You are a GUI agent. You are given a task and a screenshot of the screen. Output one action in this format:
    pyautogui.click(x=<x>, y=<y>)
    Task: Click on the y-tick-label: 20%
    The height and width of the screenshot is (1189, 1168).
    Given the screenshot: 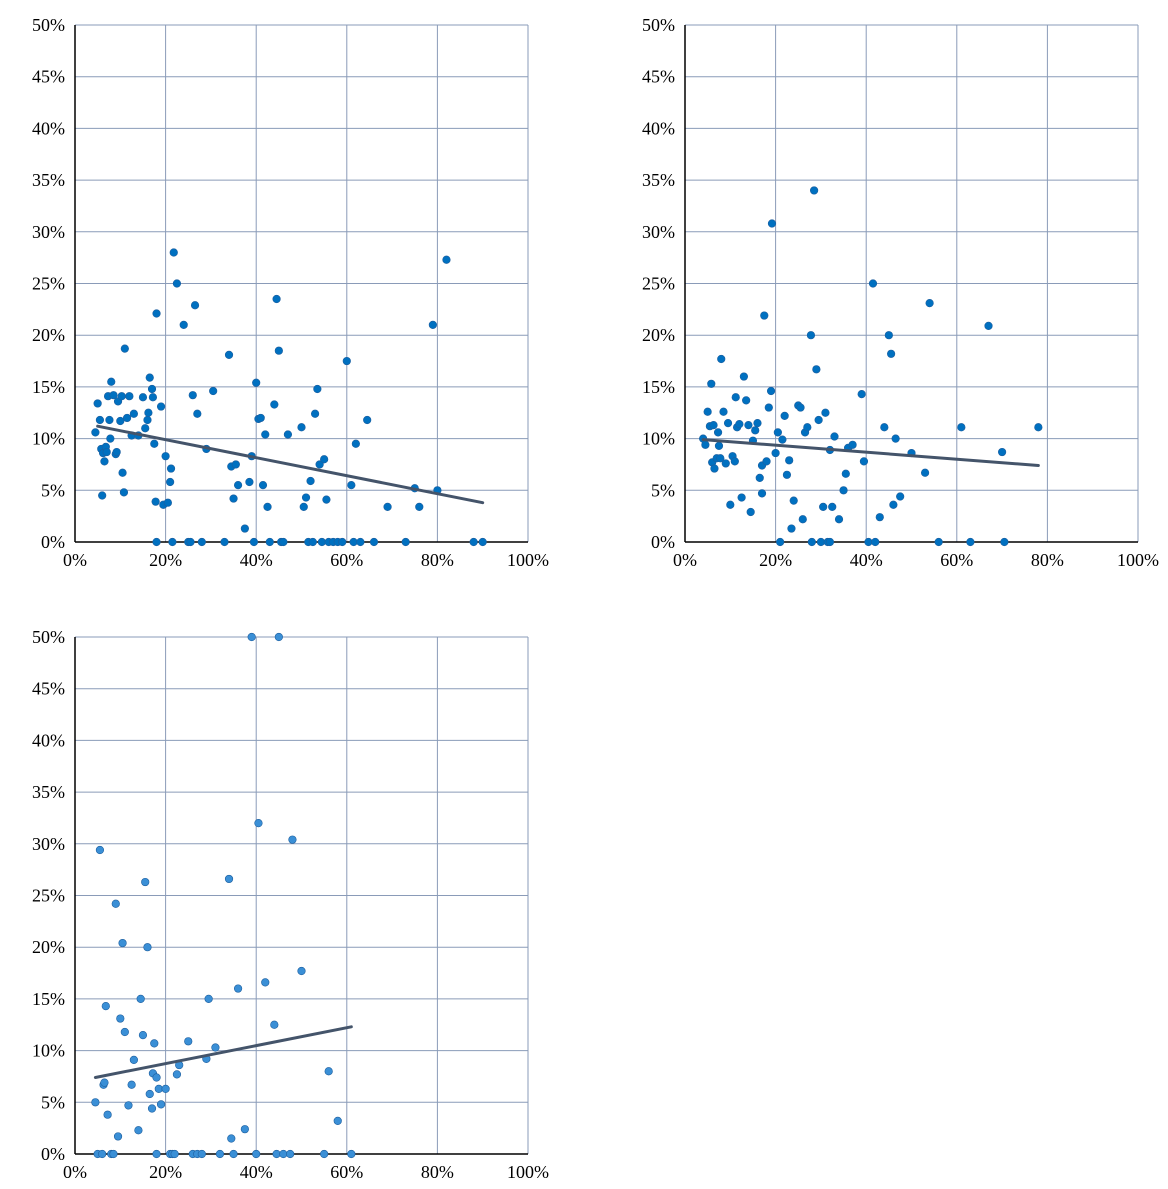 What is the action you would take?
    pyautogui.click(x=48, y=335)
    